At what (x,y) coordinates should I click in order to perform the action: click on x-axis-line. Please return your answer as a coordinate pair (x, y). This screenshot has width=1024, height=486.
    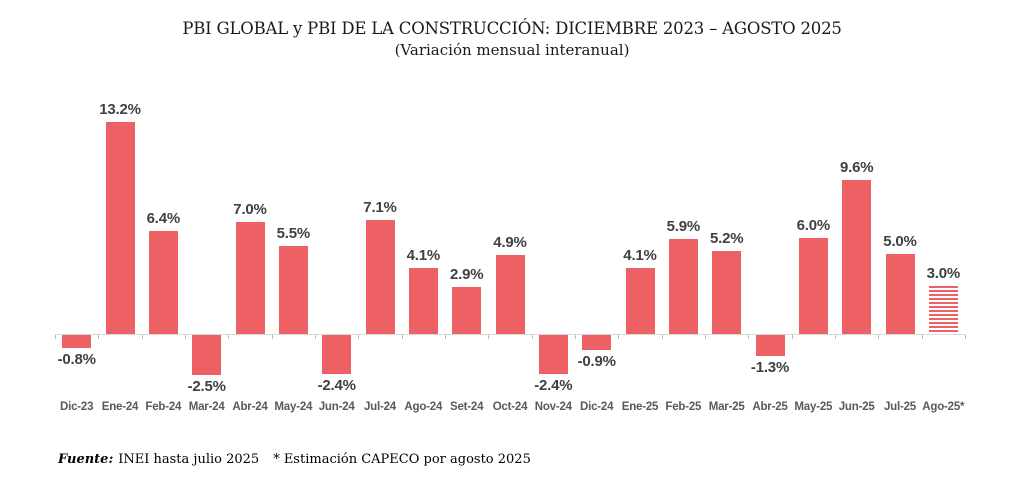
    Looking at the image, I should click on (510, 334).